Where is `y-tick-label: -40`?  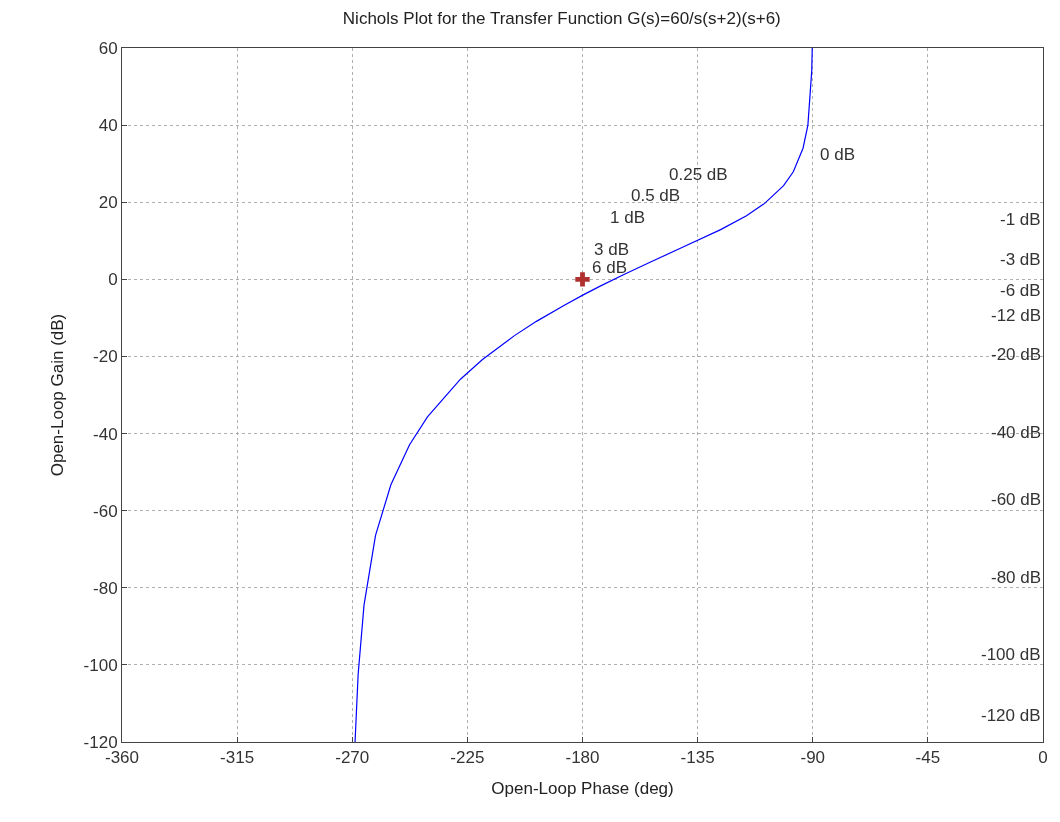 y-tick-label: -40 is located at coordinates (105, 434).